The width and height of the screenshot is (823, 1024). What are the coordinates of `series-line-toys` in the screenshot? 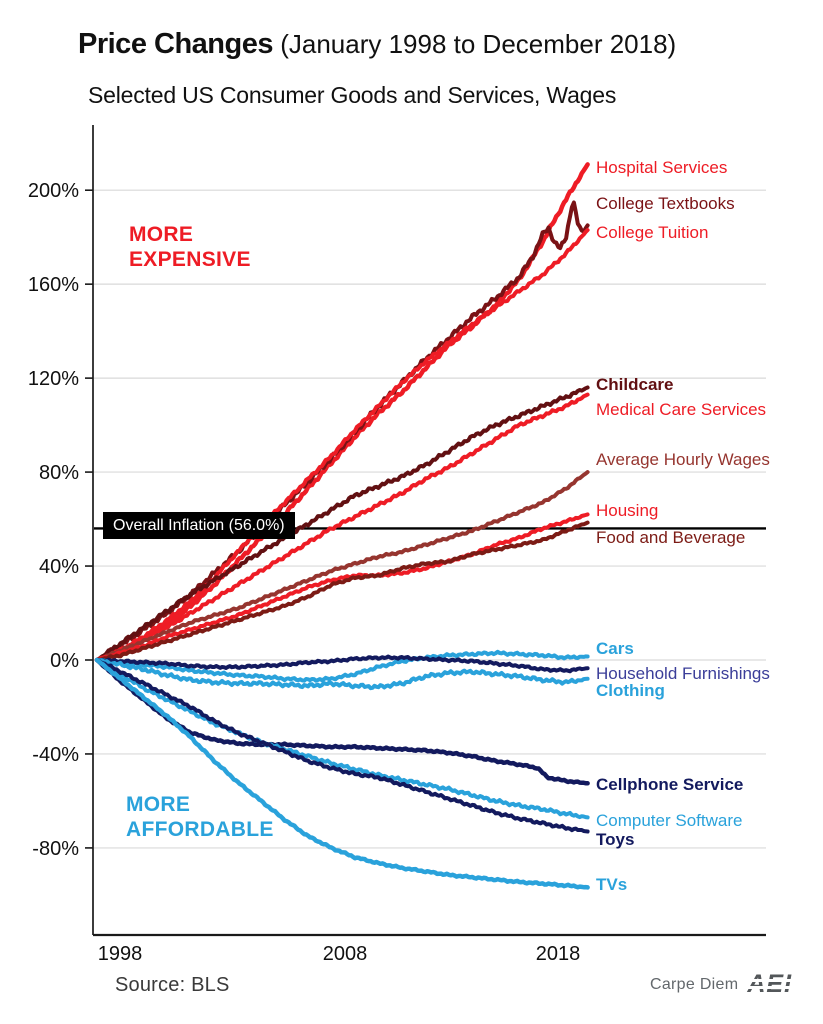 It's located at (342, 746).